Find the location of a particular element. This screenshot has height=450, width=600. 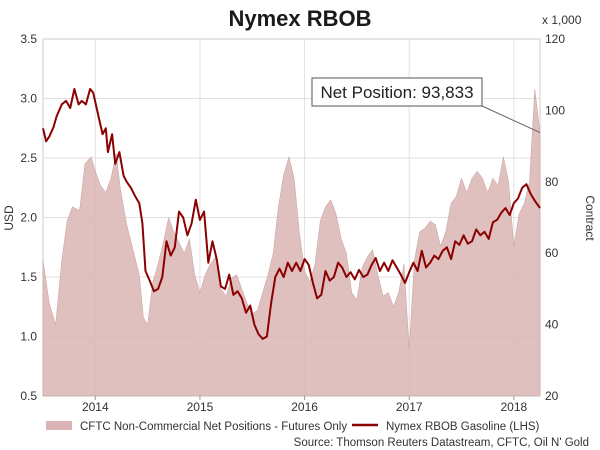

right-axis-tick-label: 120 is located at coordinates (555, 39).